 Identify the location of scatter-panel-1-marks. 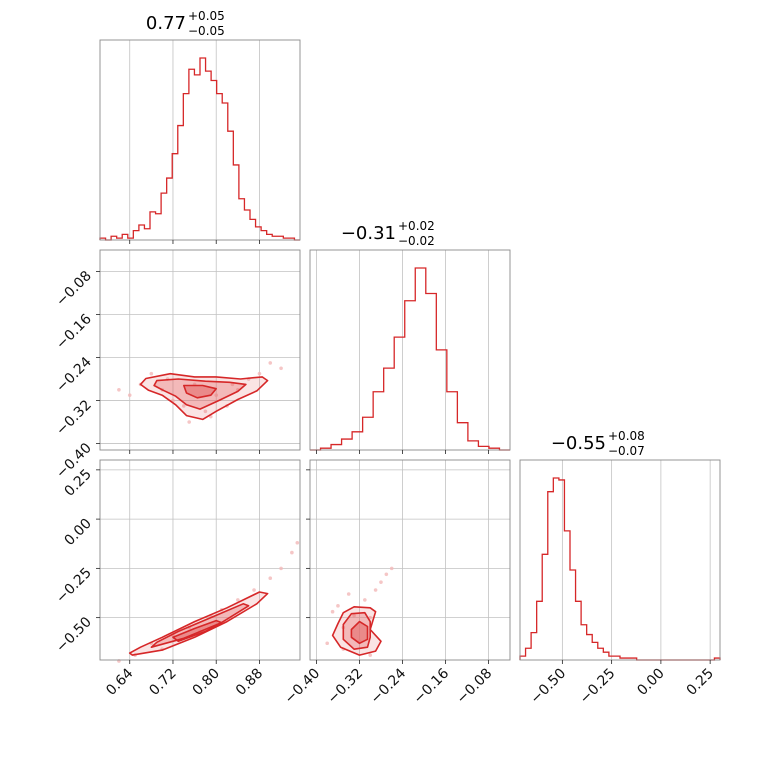
(208, 601).